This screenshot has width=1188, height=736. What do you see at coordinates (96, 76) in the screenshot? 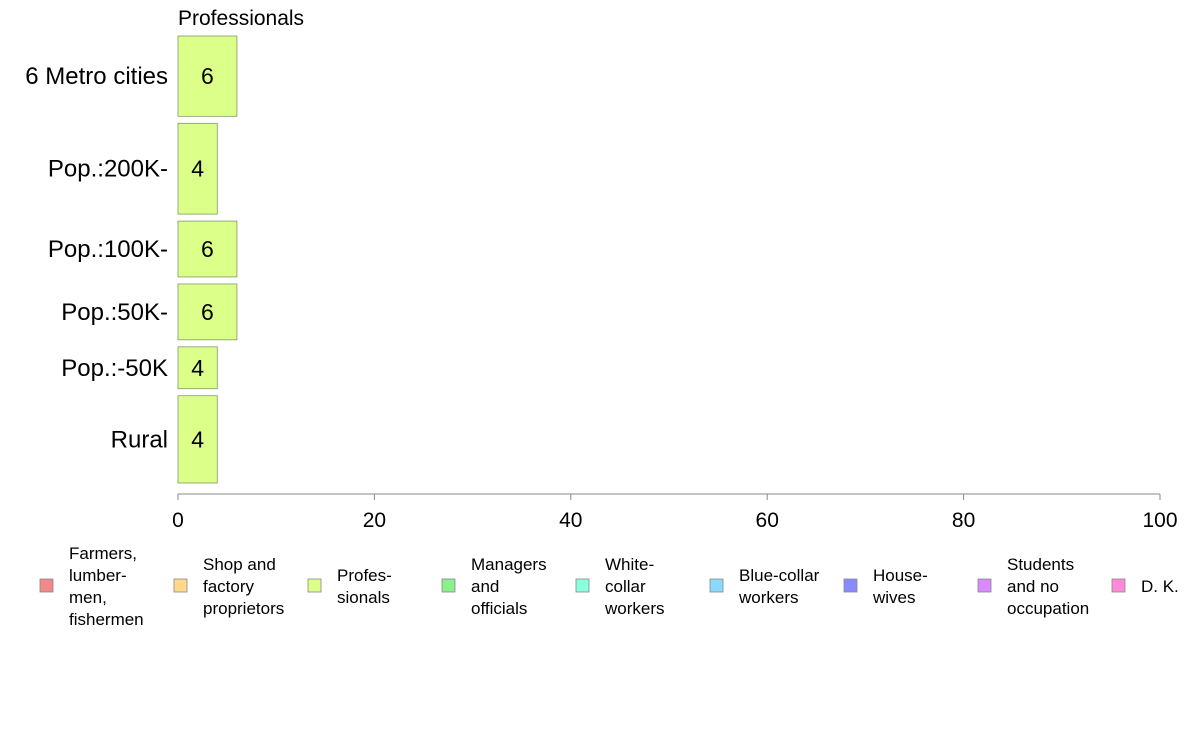
I see `category-label: 6 Metro cities` at bounding box center [96, 76].